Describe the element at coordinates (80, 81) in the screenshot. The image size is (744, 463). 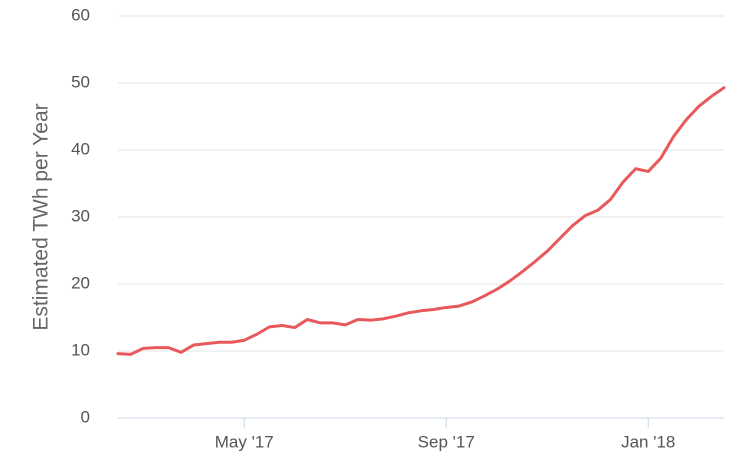
I see `y-tick-label: 50` at that location.